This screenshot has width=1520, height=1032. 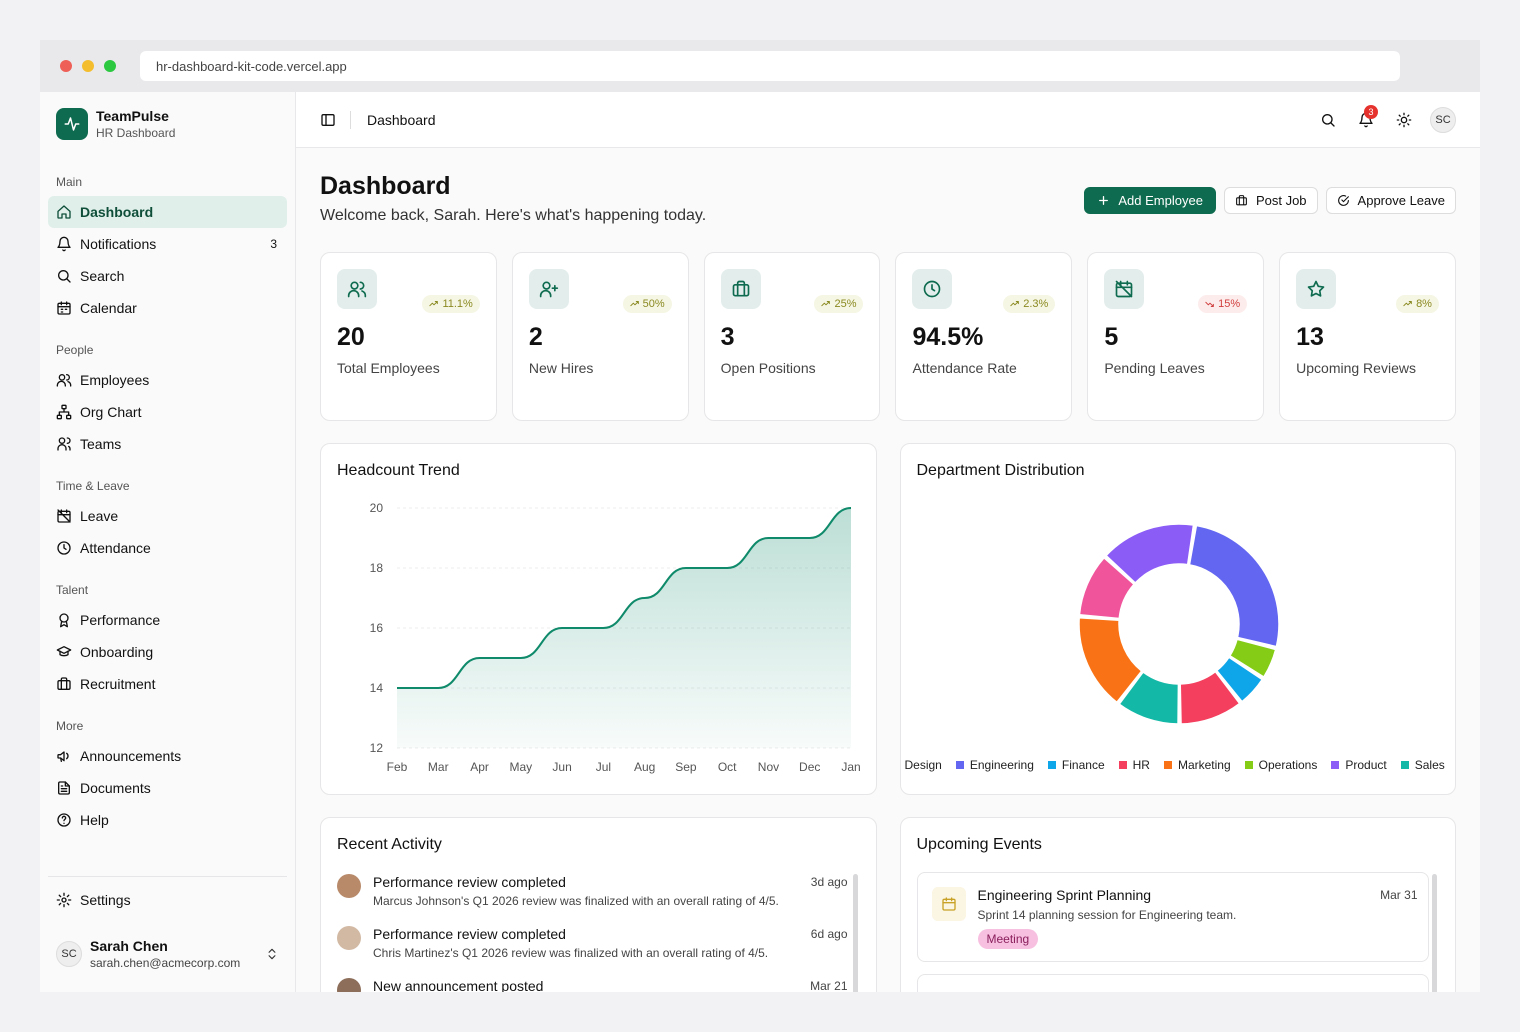 I want to click on sidebar-toggle-icon, so click(x=328, y=120).